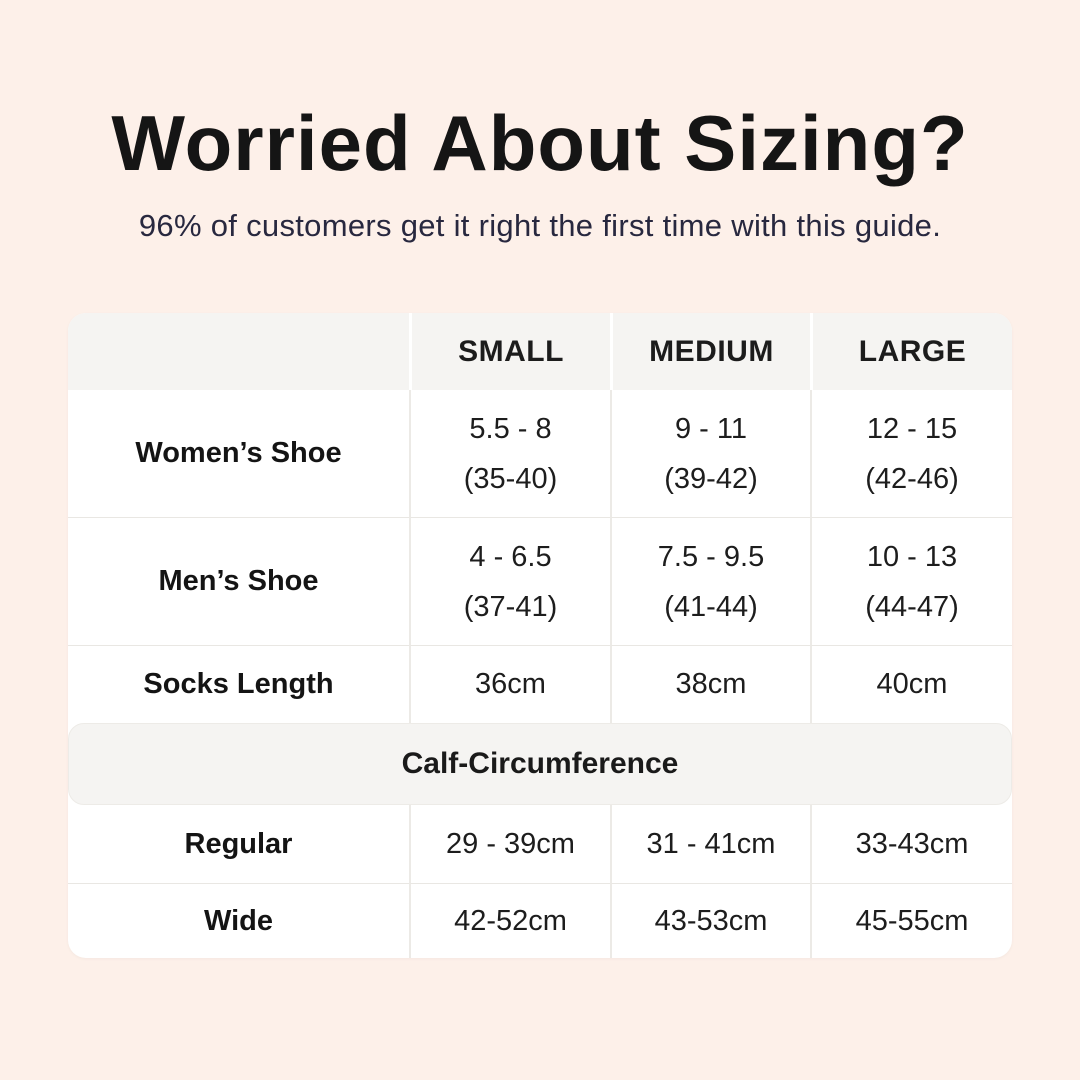 This screenshot has width=1080, height=1080. Describe the element at coordinates (510, 556) in the screenshot. I see `cell-line-1: 4 - 6.5` at that location.